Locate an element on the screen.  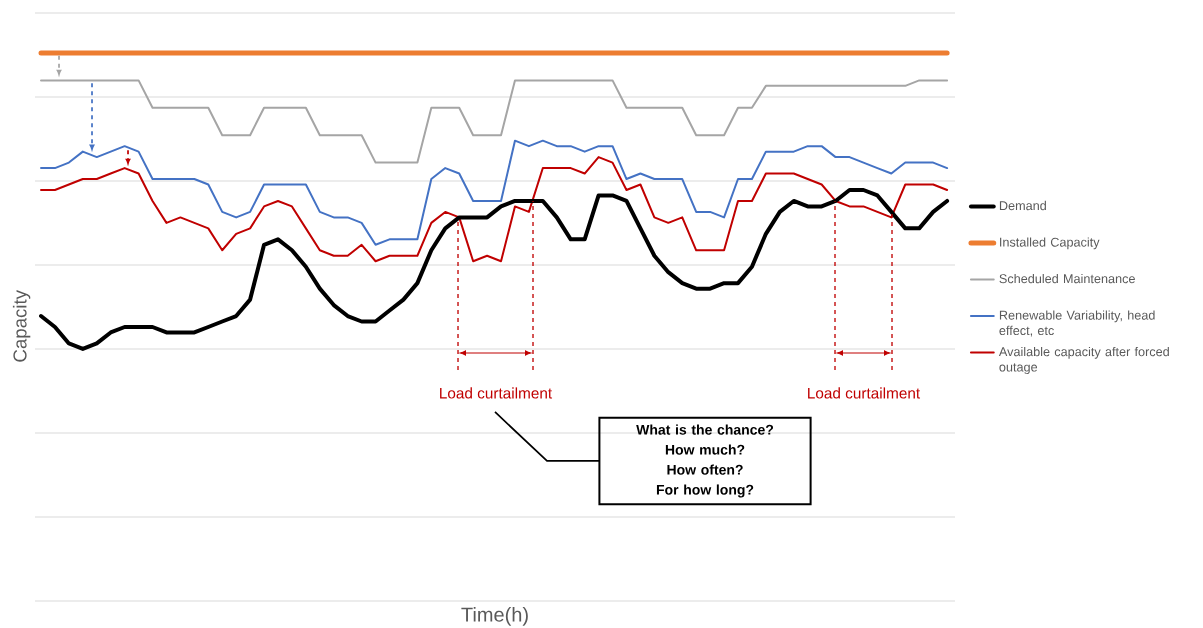
y-axis-title: Capacity is located at coordinates (21, 326).